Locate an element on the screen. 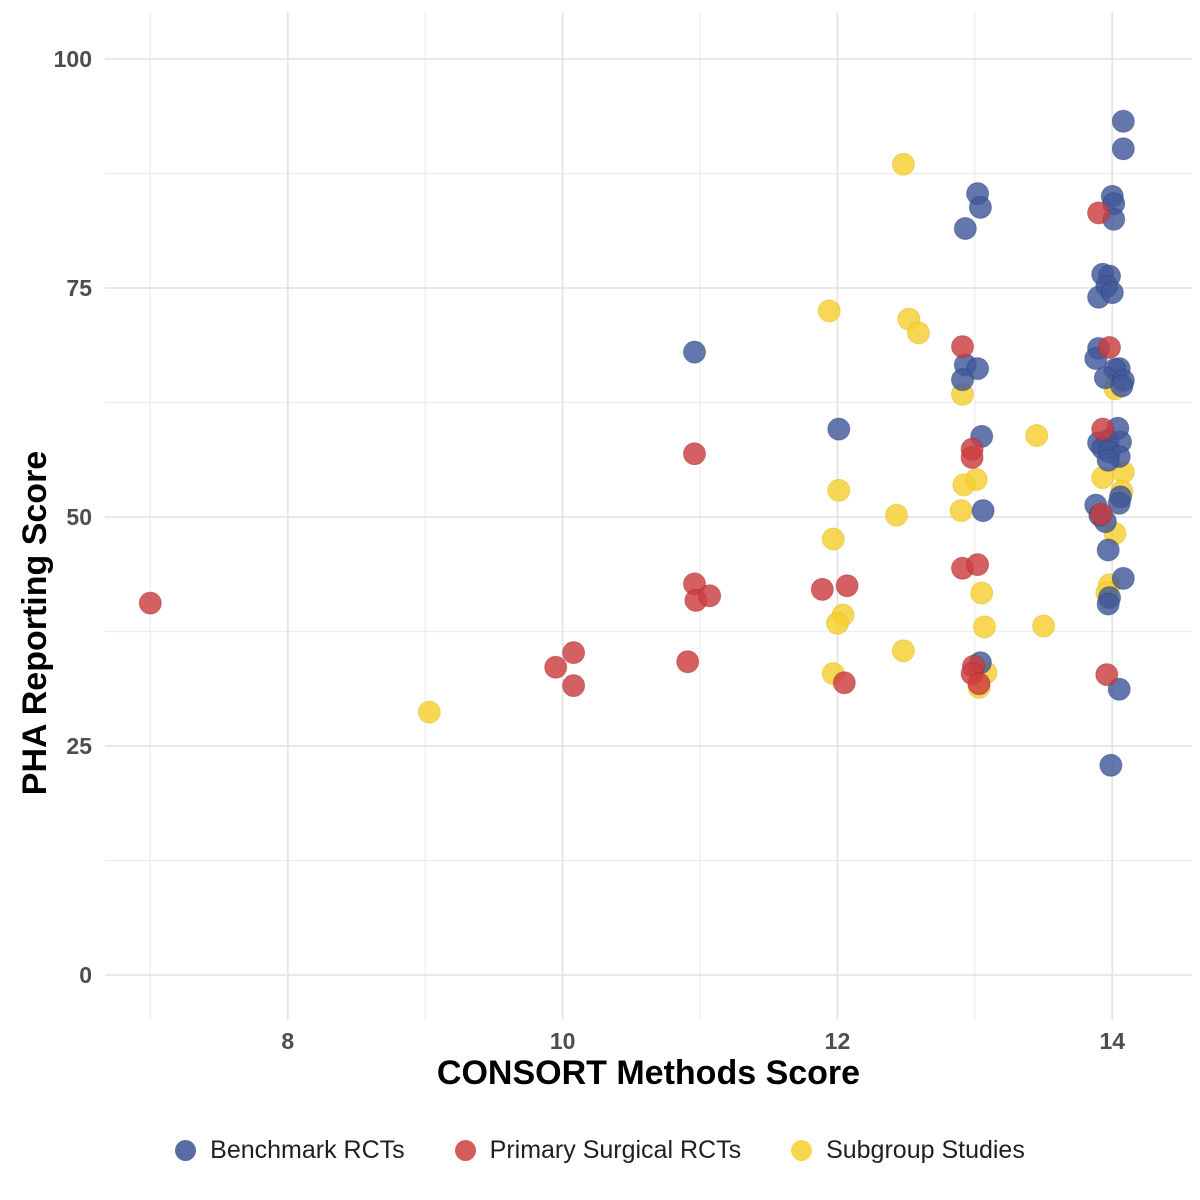 Image resolution: width=1200 pixels, height=1200 pixels. legend-label: Benchmark RCTs is located at coordinates (307, 1150).